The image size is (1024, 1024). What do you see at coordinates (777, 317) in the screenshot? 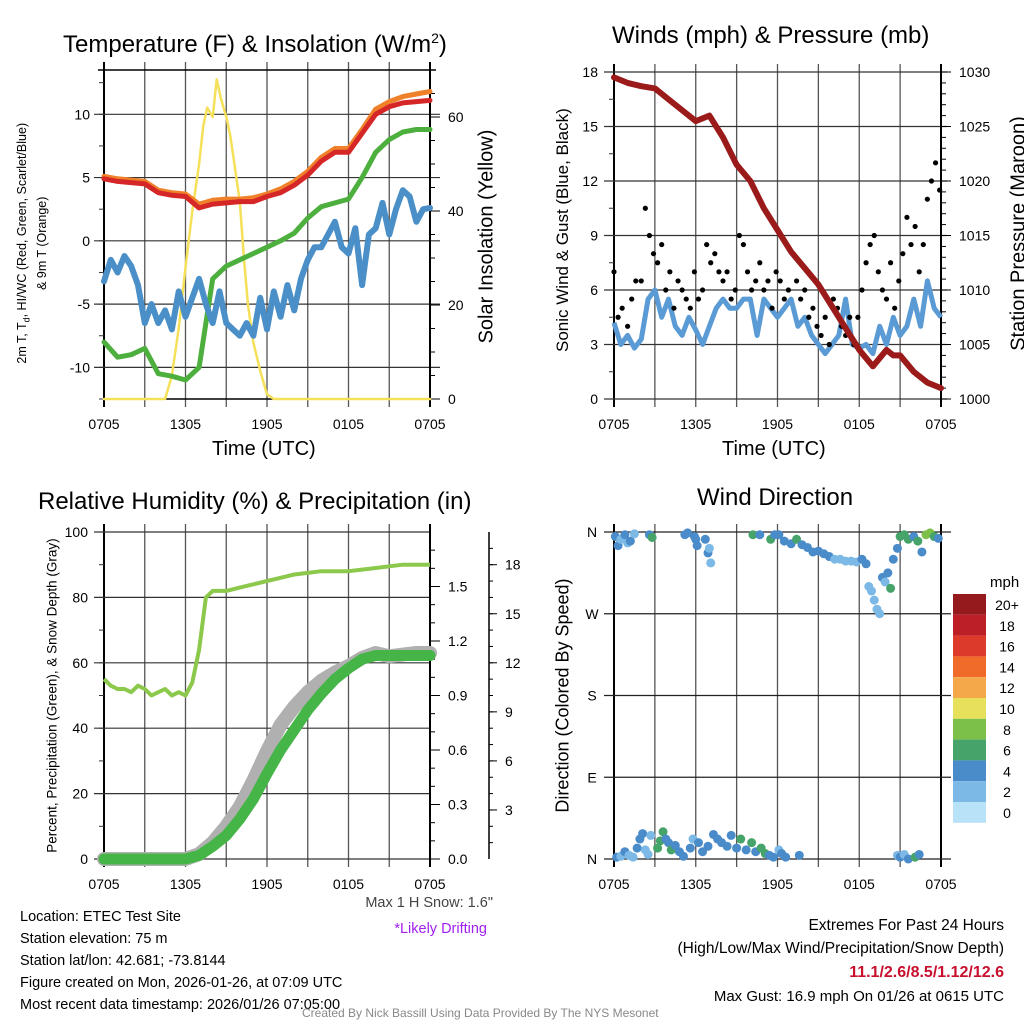
I see `wind-series-sonic-wind` at bounding box center [777, 317].